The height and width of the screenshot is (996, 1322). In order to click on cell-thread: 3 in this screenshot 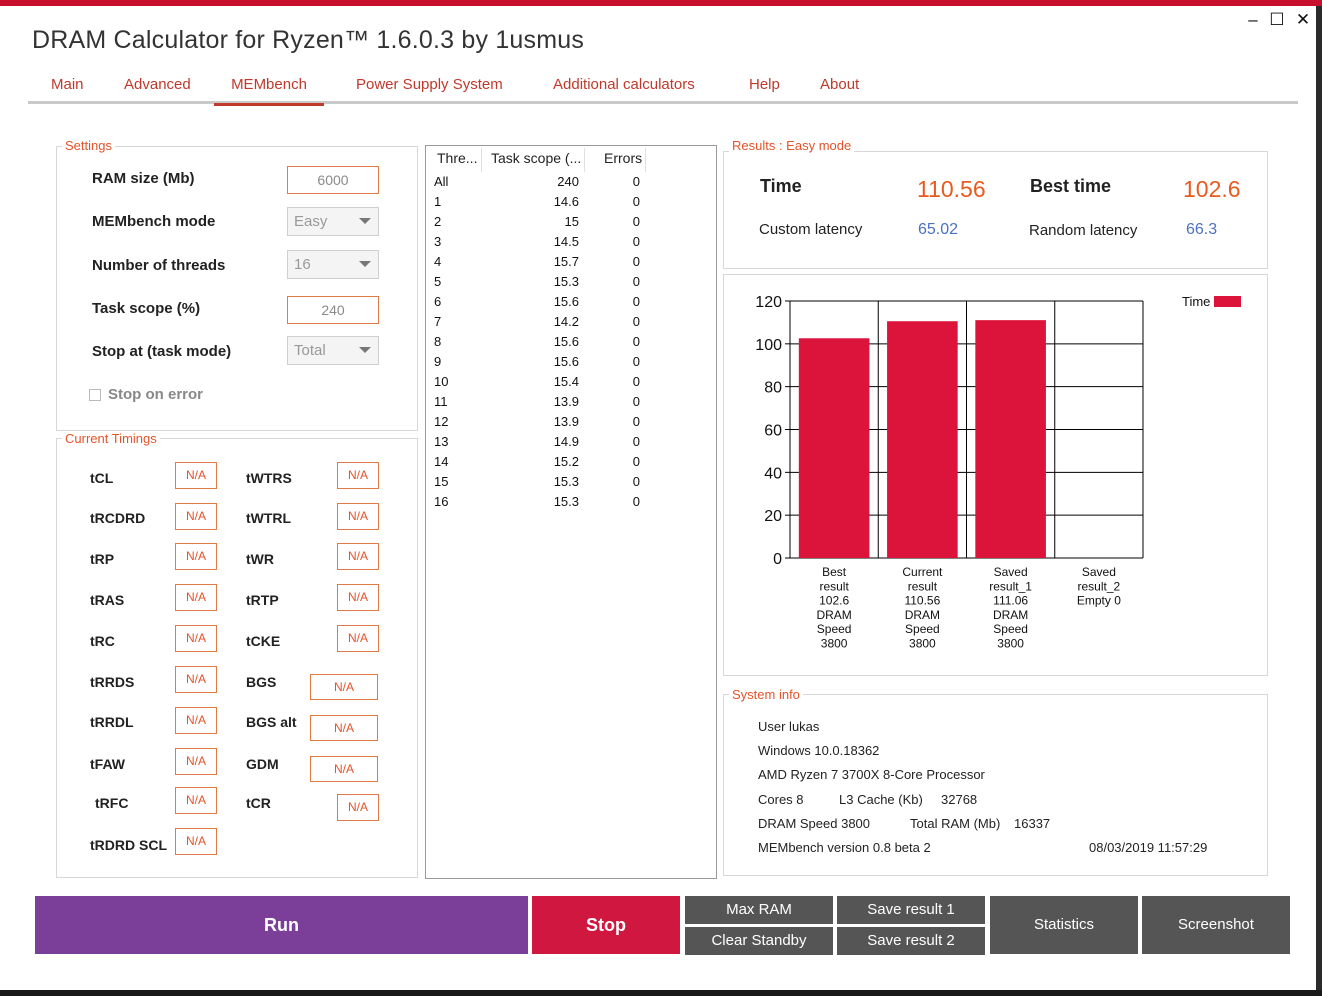, I will do `click(438, 241)`.